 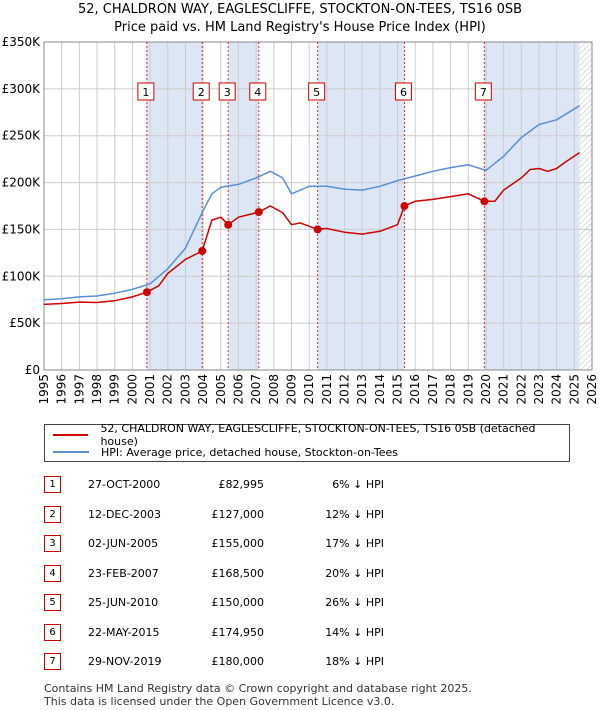 What do you see at coordinates (22, 183) in the screenshot?
I see `y-tick-label: £200K` at bounding box center [22, 183].